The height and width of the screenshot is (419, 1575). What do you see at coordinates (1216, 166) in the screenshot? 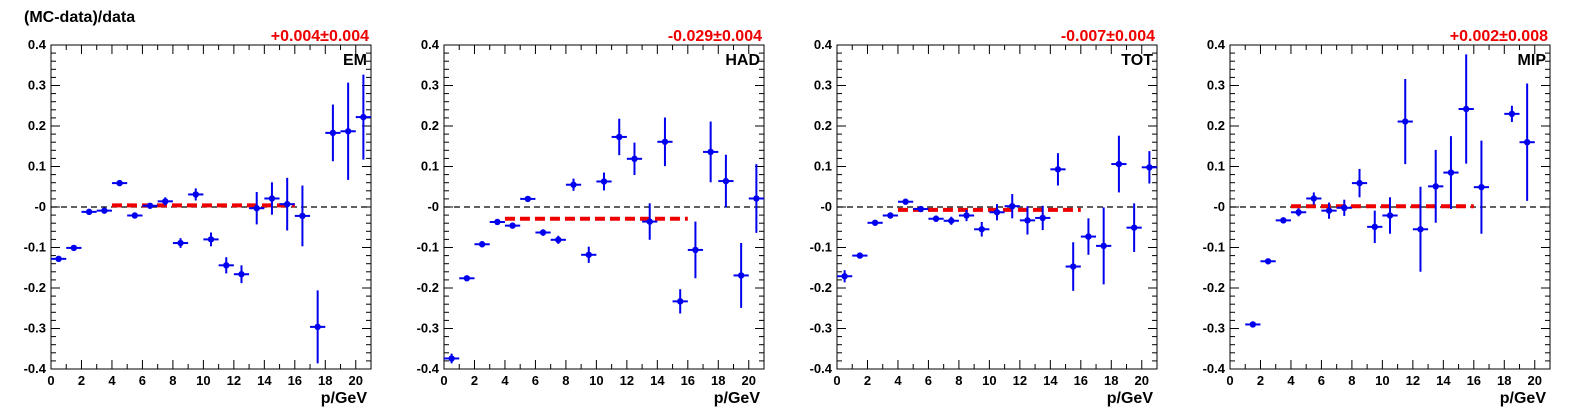
I see `y-tick-label: 0.1` at bounding box center [1216, 166].